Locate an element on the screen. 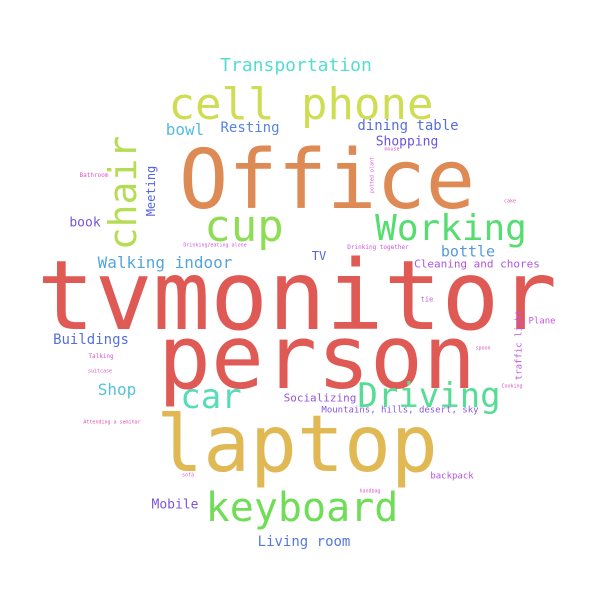 Image resolution: width=600 pixels, height=600 pixels. word-drinking-together: Drinking together is located at coordinates (378, 247).